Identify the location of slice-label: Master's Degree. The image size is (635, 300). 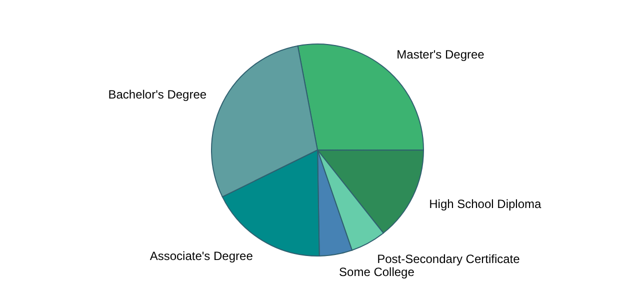
(440, 55).